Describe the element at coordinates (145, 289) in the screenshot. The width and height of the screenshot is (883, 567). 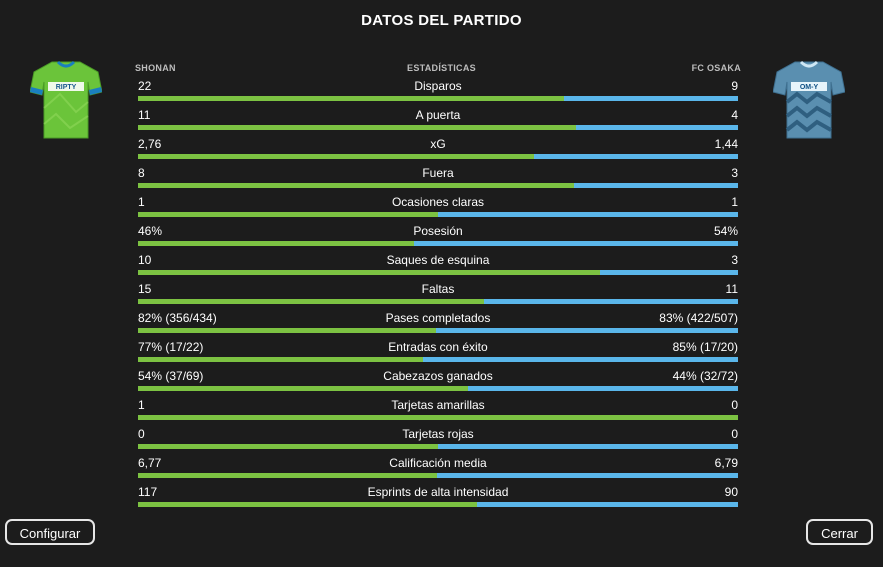
I see `stat-home-value: 15` at that location.